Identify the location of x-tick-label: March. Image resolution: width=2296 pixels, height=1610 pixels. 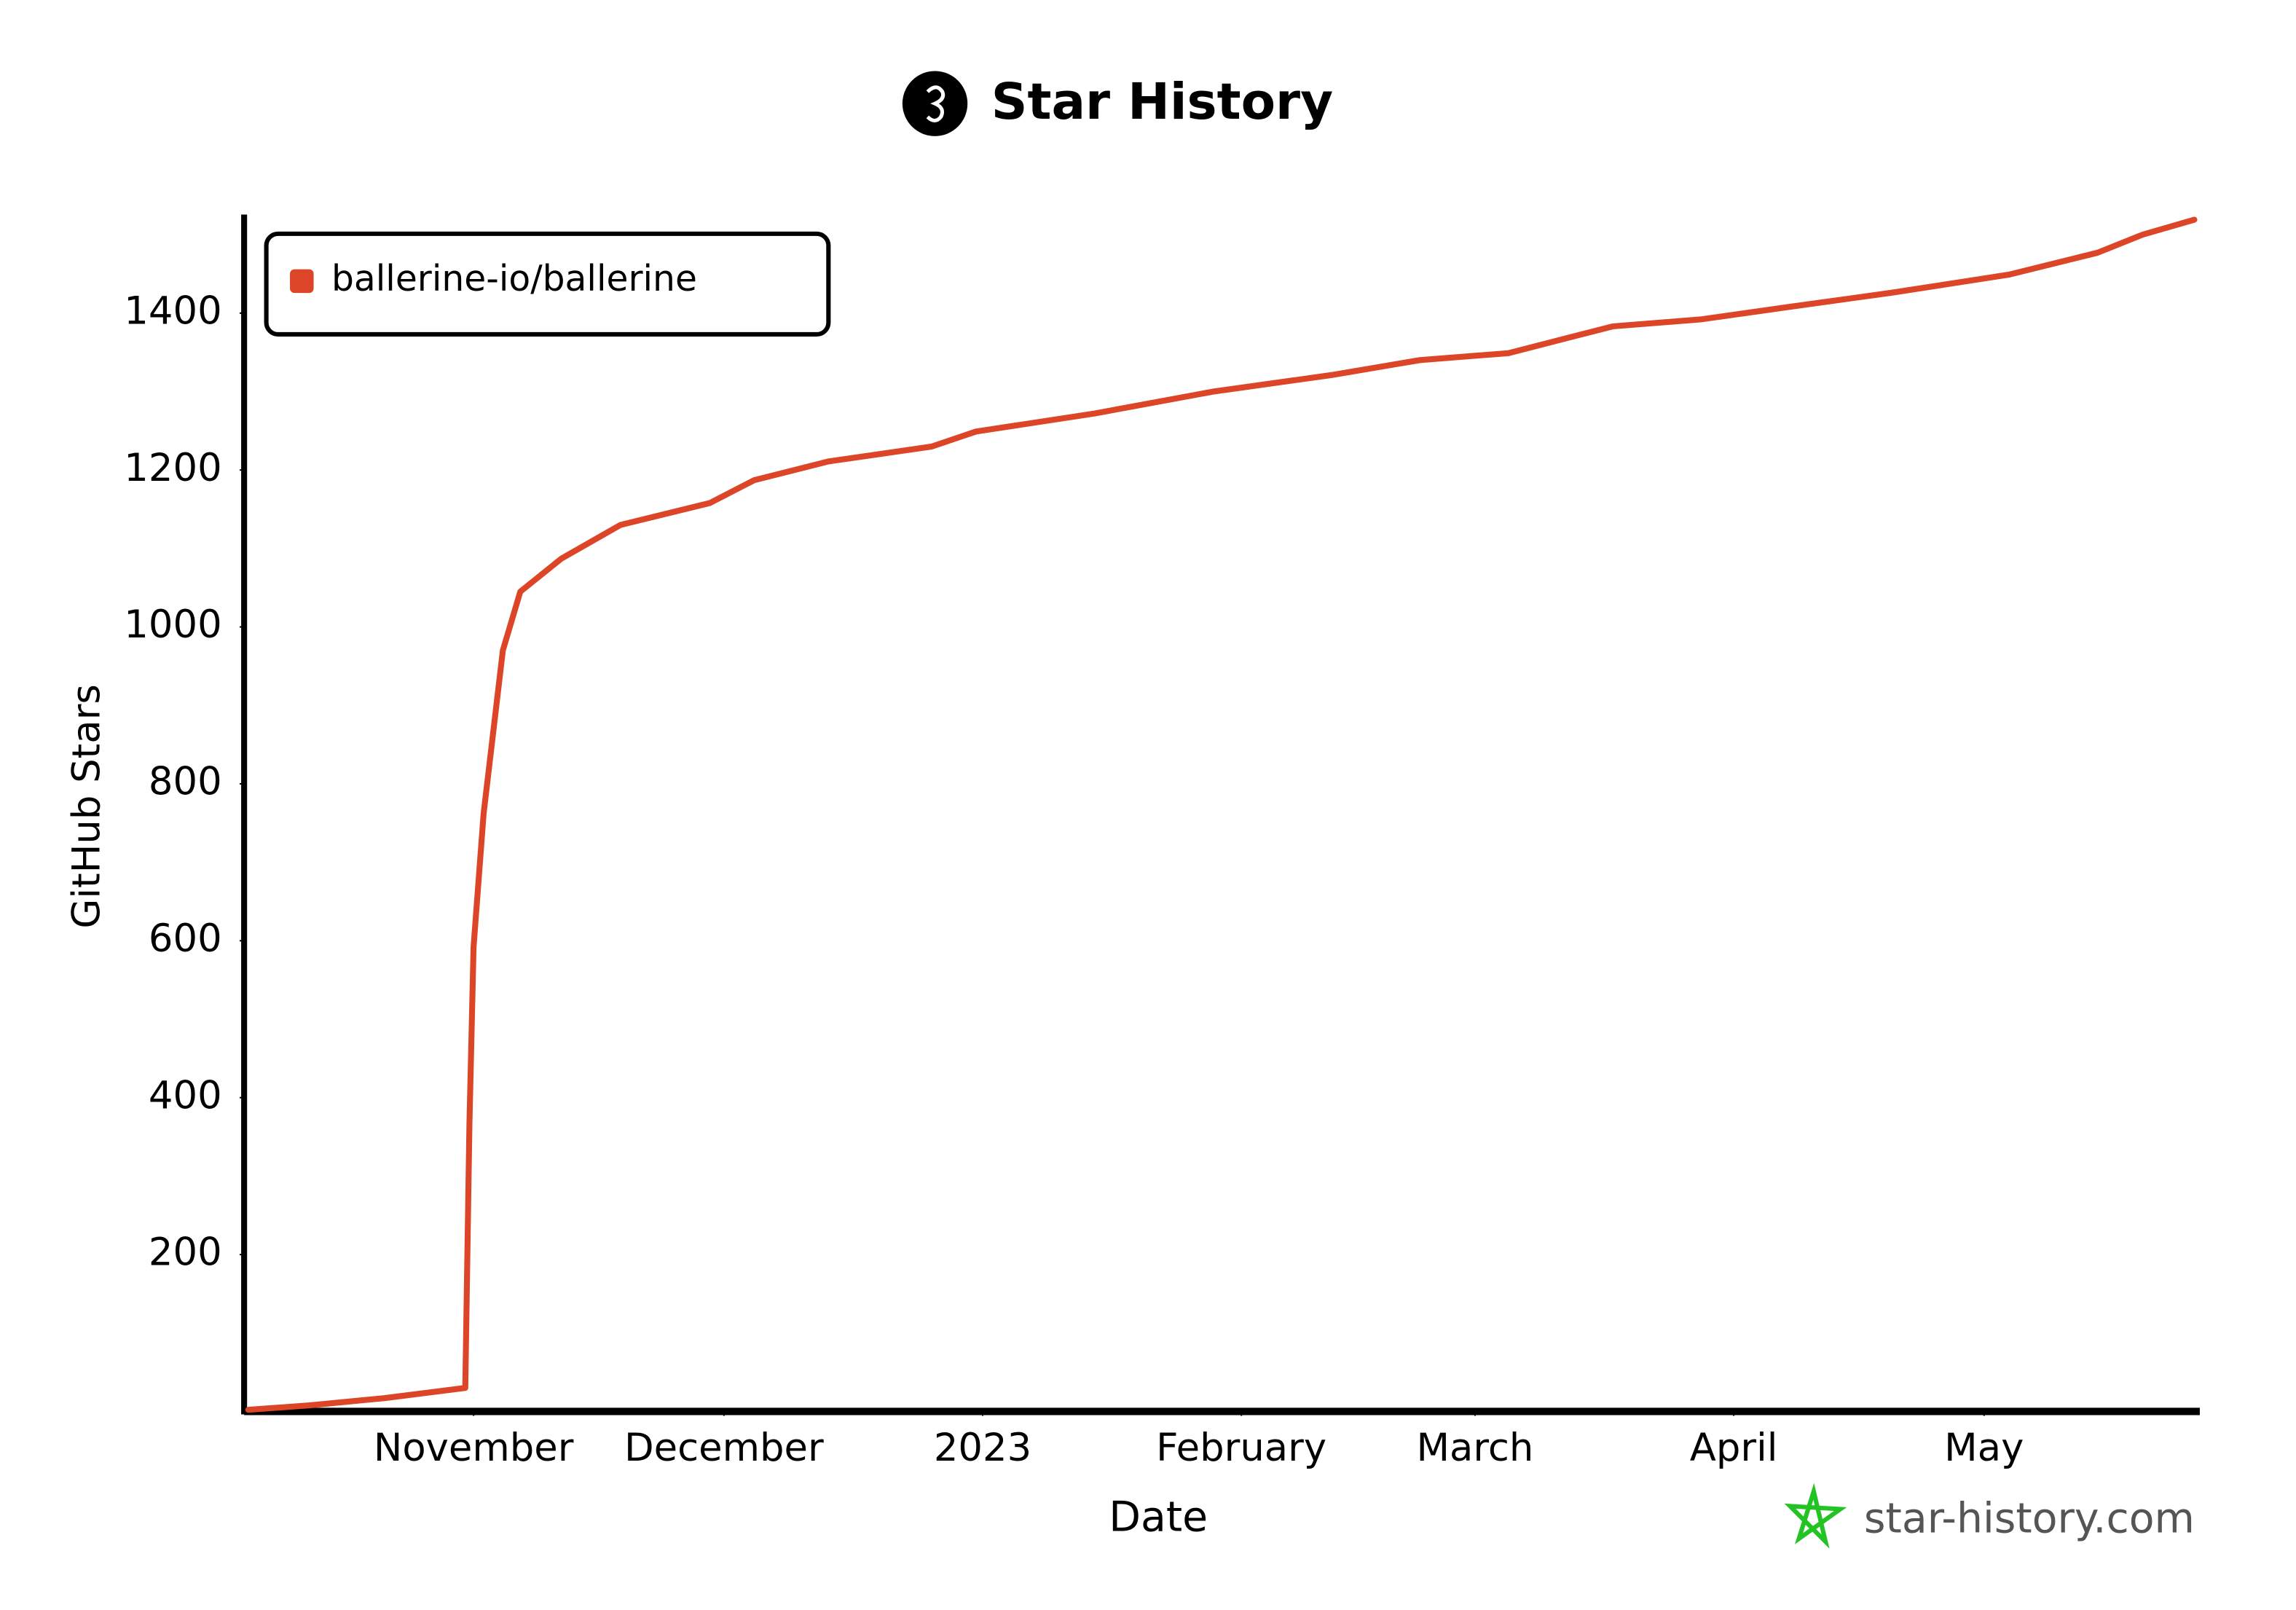
(1474, 1448).